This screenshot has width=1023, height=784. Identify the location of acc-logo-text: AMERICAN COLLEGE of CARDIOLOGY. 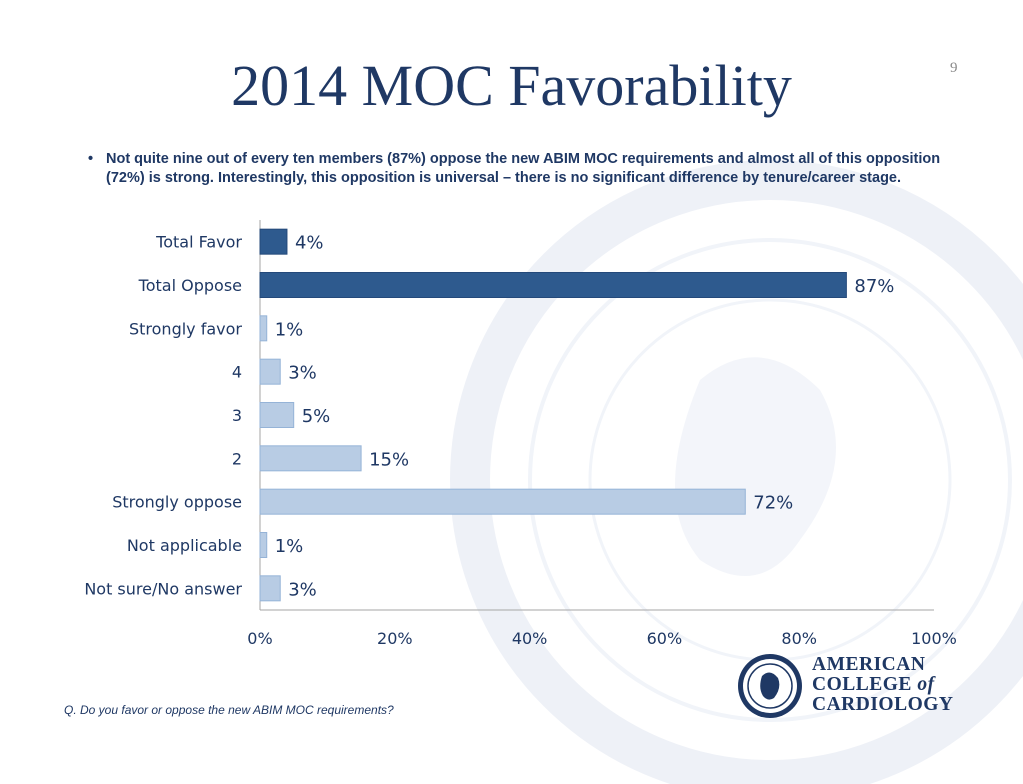
(883, 685).